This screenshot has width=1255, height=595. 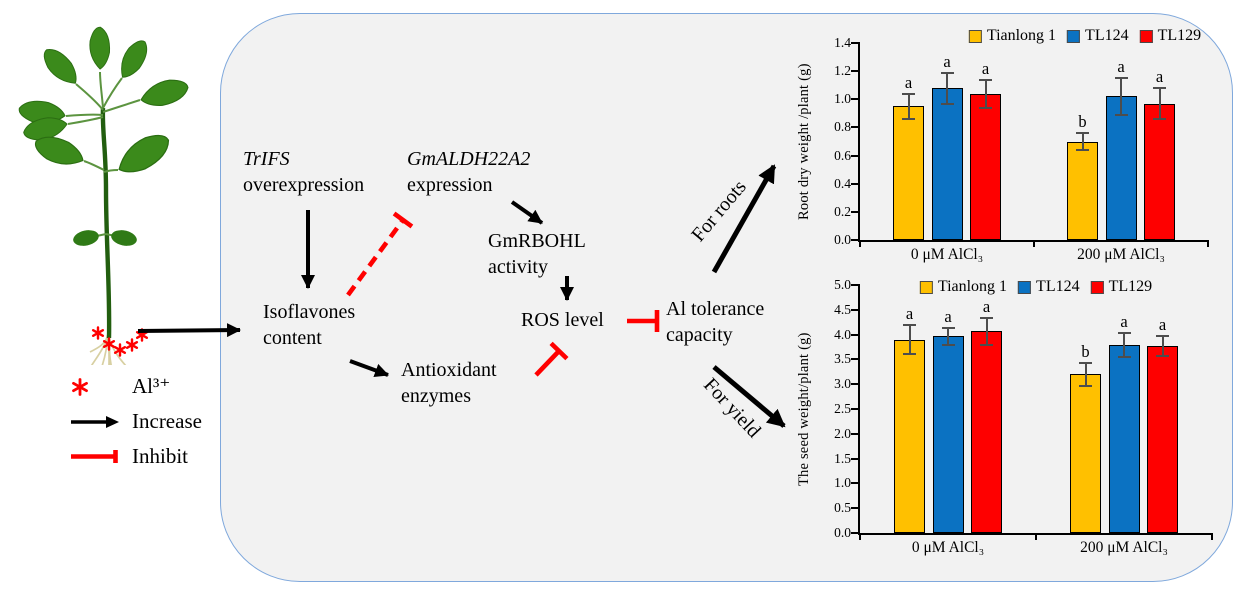 What do you see at coordinates (562, 320) in the screenshot?
I see `node-ros-level: ROS level` at bounding box center [562, 320].